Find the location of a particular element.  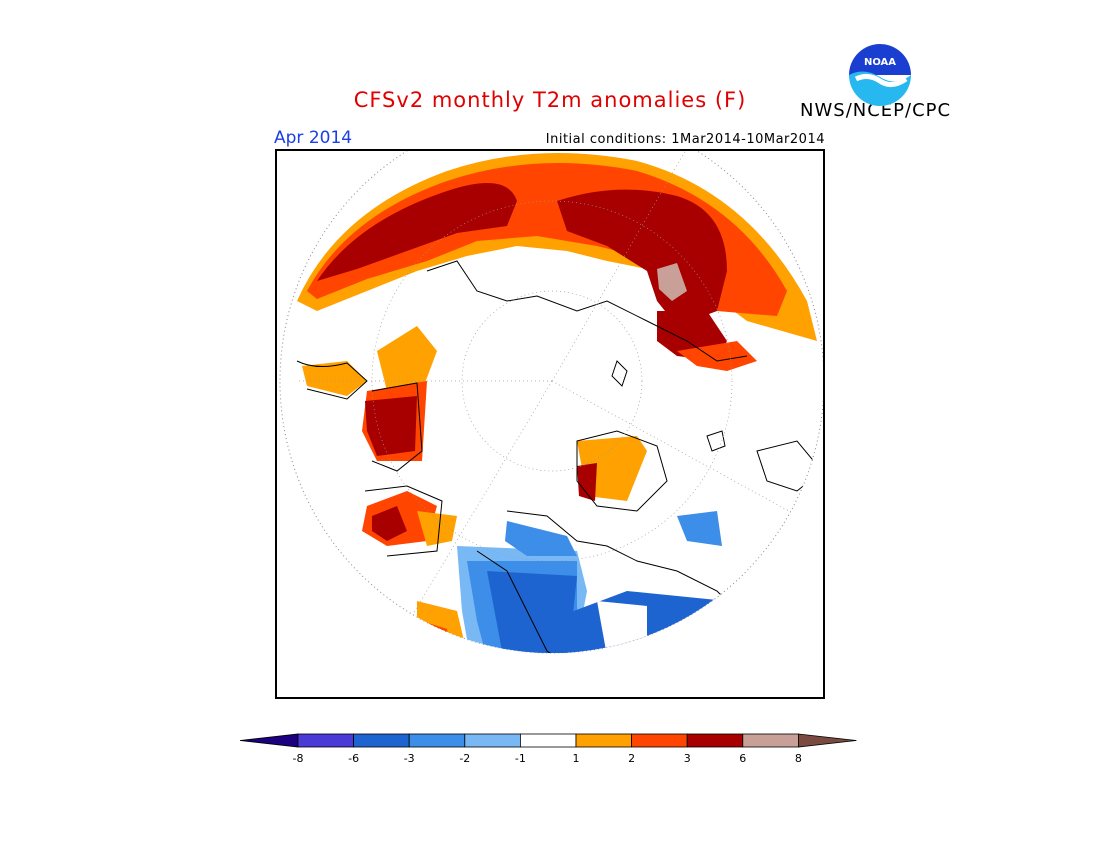

colorbar-tick-label: 1 is located at coordinates (576, 758).